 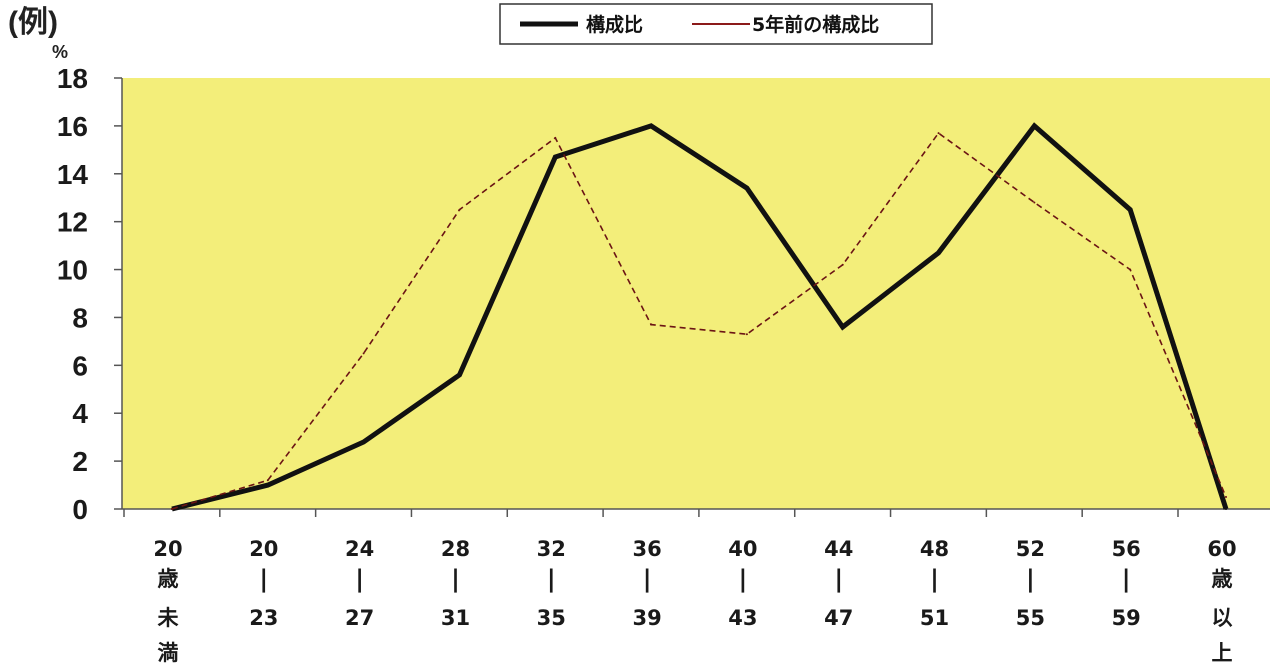 What do you see at coordinates (72, 126) in the screenshot?
I see `y-tick-label: 16` at bounding box center [72, 126].